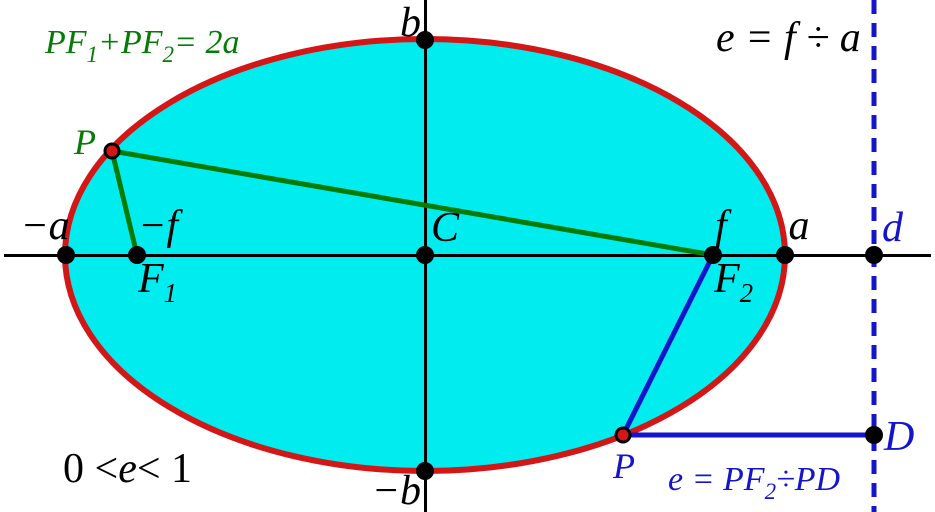  I want to click on right-vertex-dot, so click(785, 255).